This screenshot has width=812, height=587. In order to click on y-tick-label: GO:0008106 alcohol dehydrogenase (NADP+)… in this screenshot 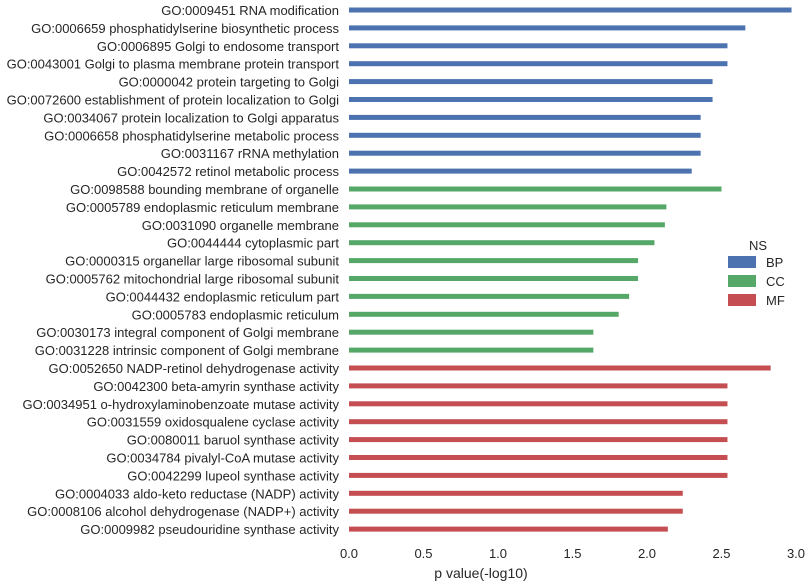, I will do `click(183, 511)`.